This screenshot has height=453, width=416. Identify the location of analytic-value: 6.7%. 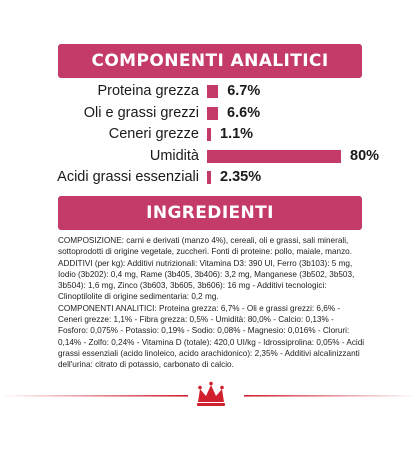
(244, 91).